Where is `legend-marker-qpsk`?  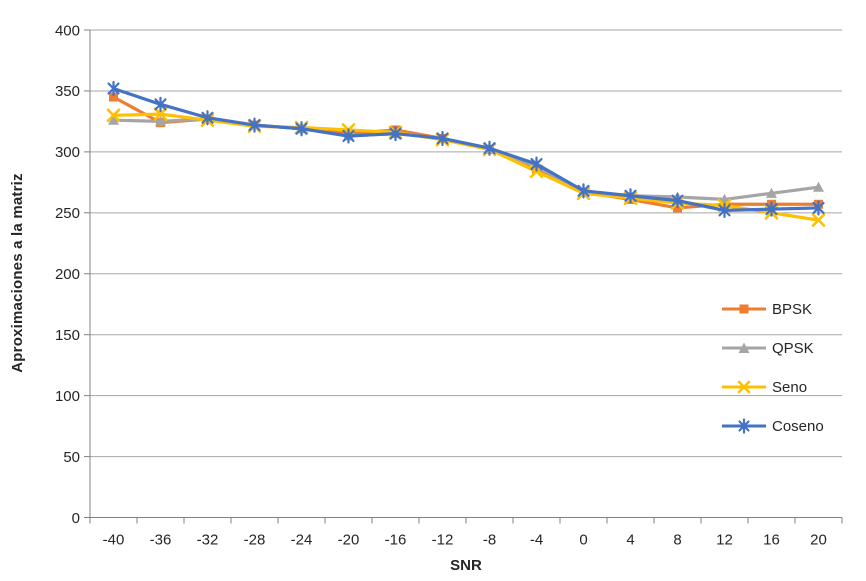 legend-marker-qpsk is located at coordinates (744, 347).